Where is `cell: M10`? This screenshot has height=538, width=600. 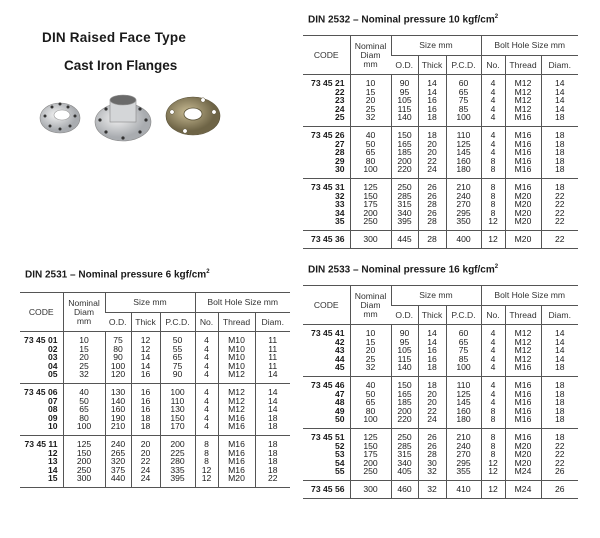 cell: M10 is located at coordinates (236, 349).